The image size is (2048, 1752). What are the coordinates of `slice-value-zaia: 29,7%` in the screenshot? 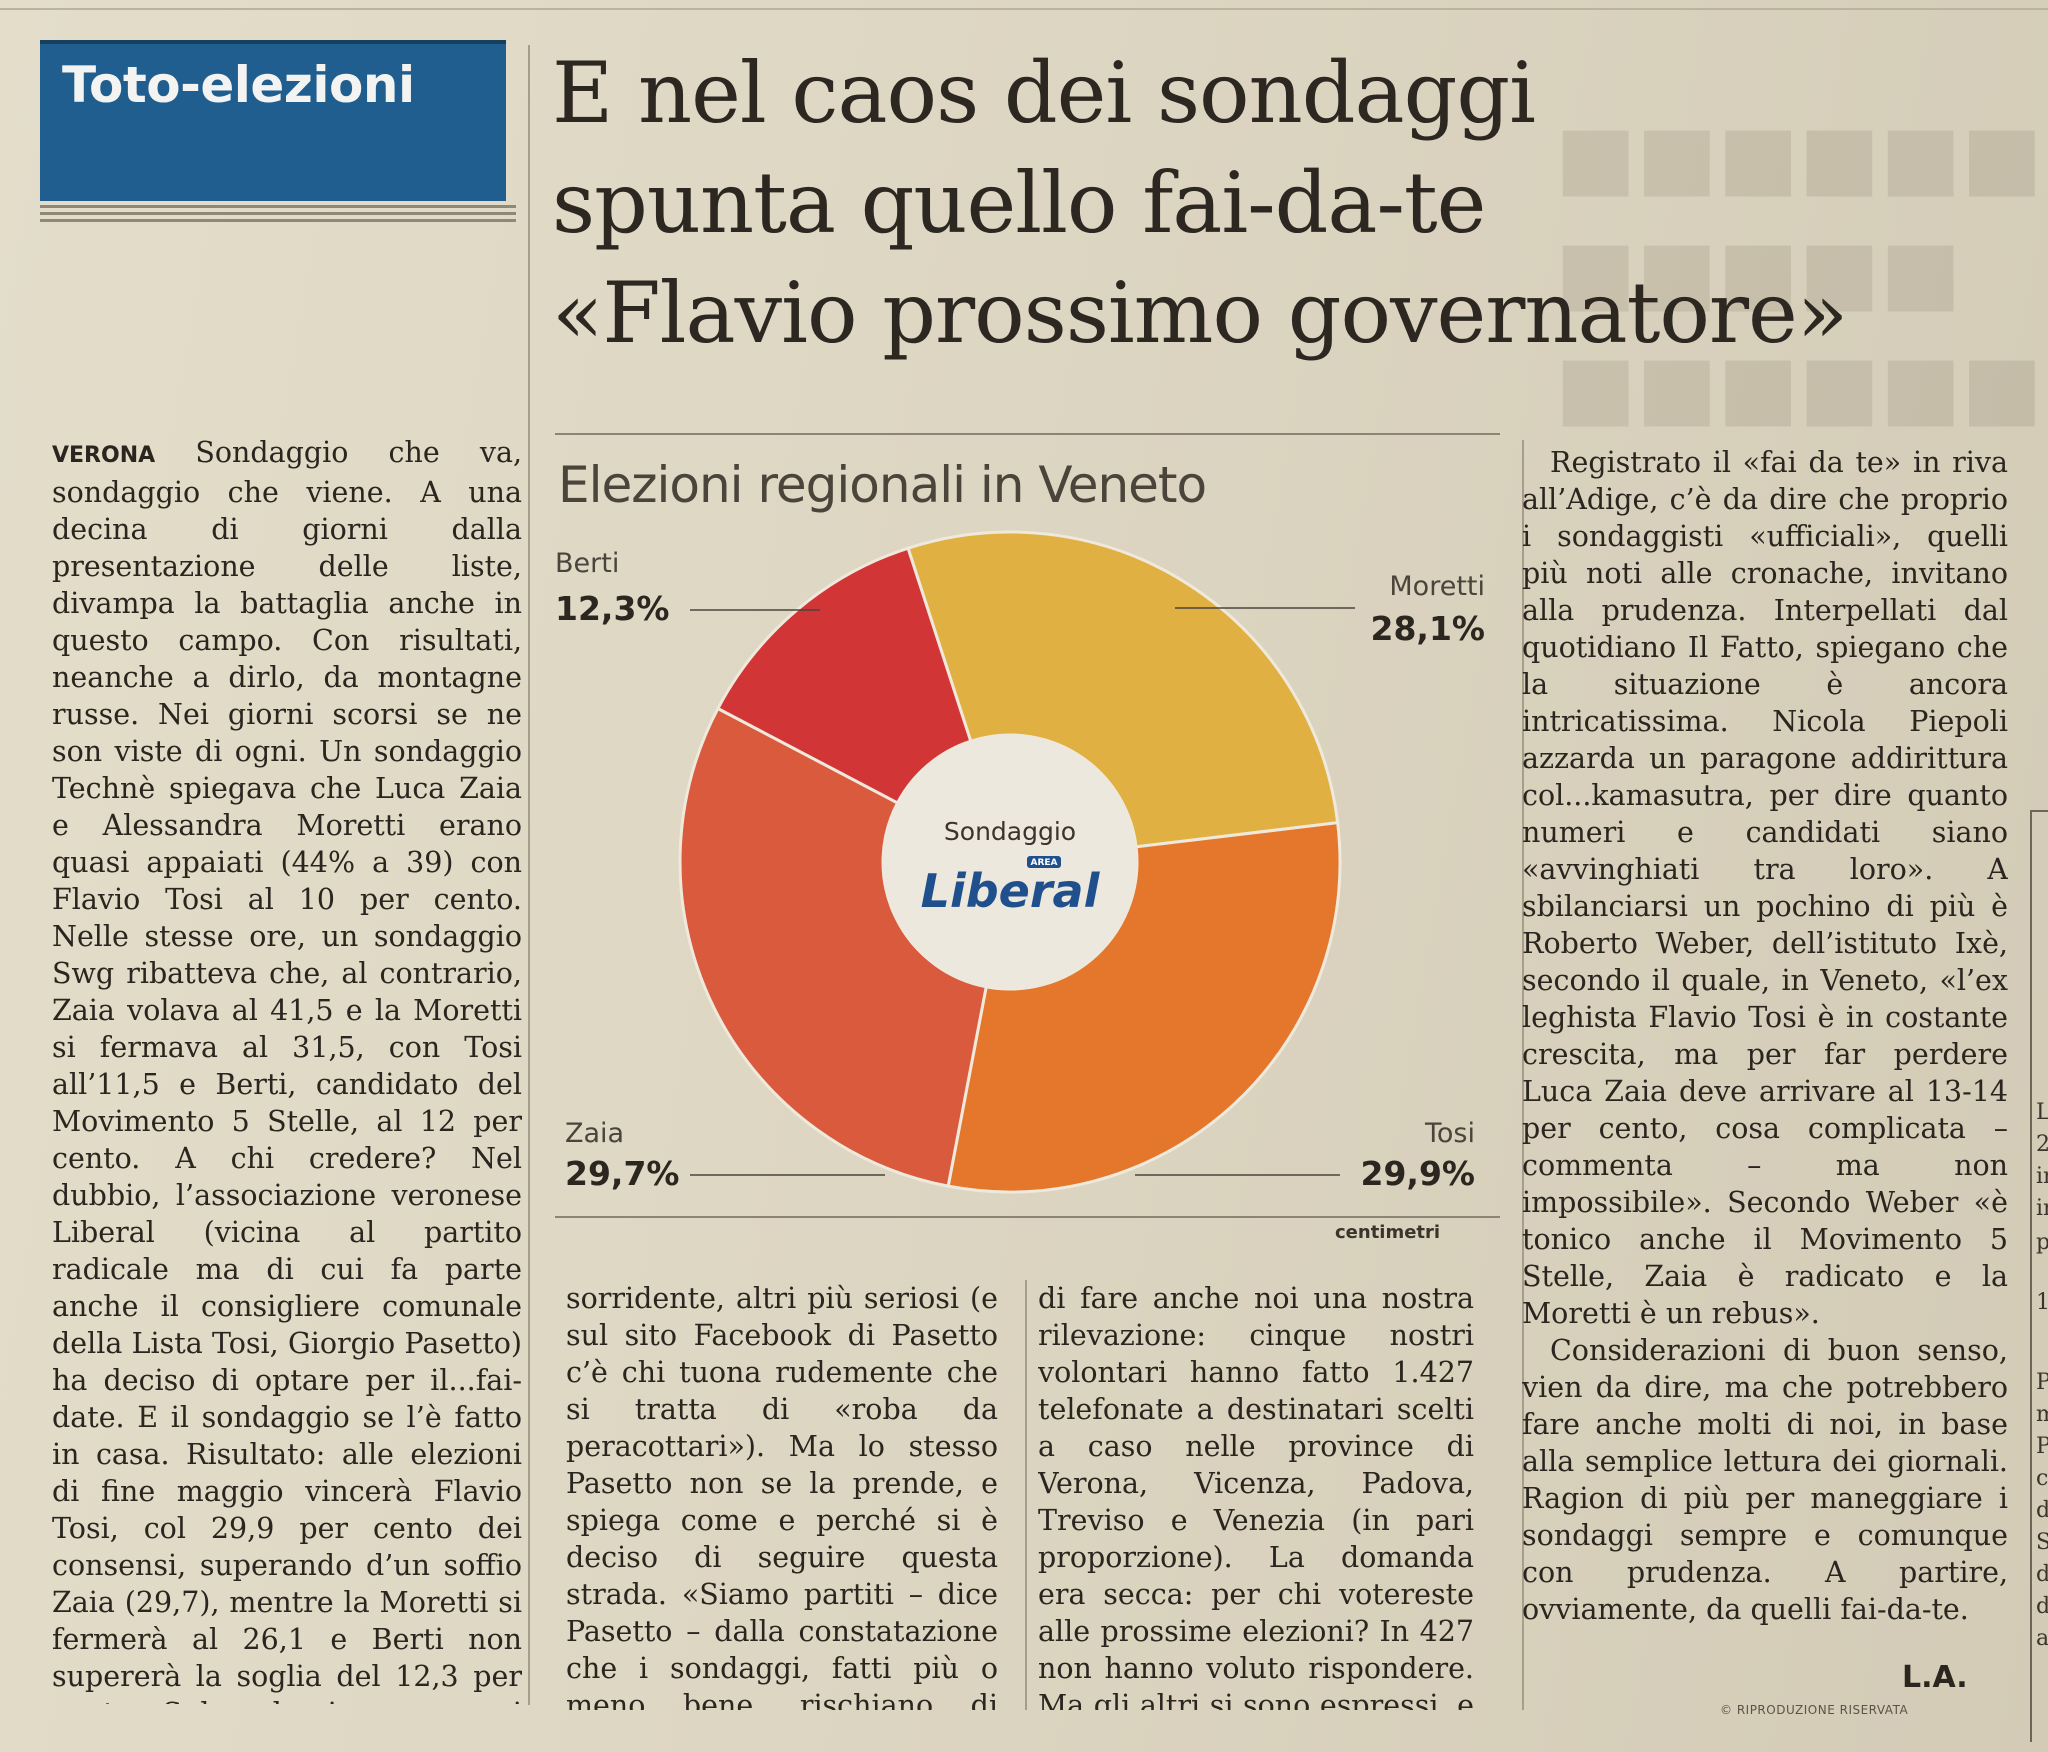 It's located at (622, 1173).